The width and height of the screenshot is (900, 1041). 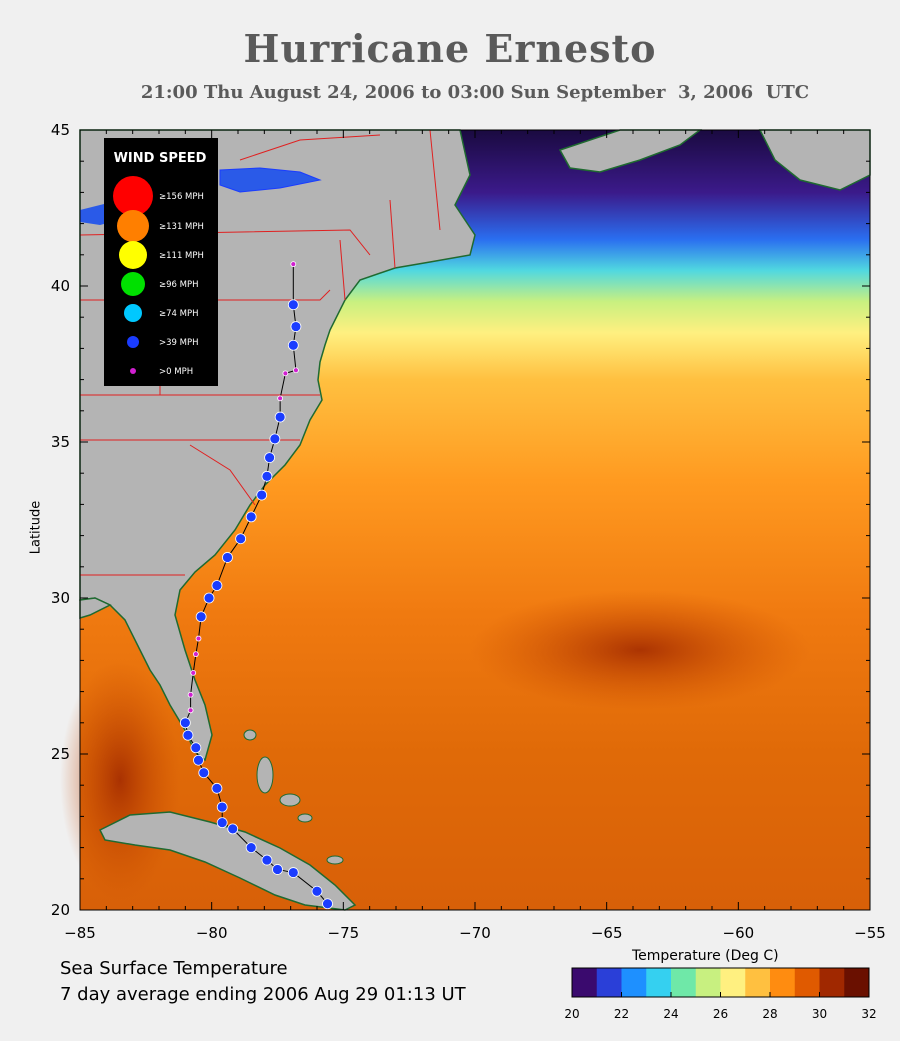 What do you see at coordinates (181, 256) in the screenshot?
I see `legend-label: ≥111 MPH` at bounding box center [181, 256].